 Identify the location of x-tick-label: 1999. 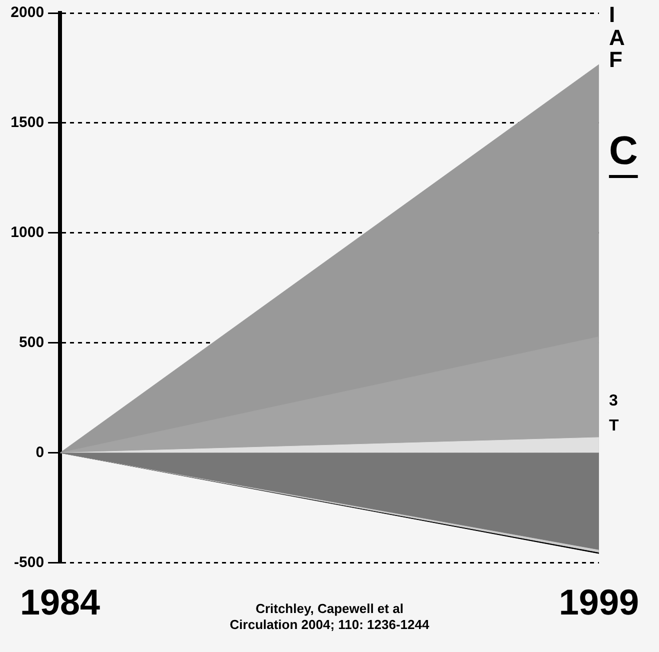
(599, 601).